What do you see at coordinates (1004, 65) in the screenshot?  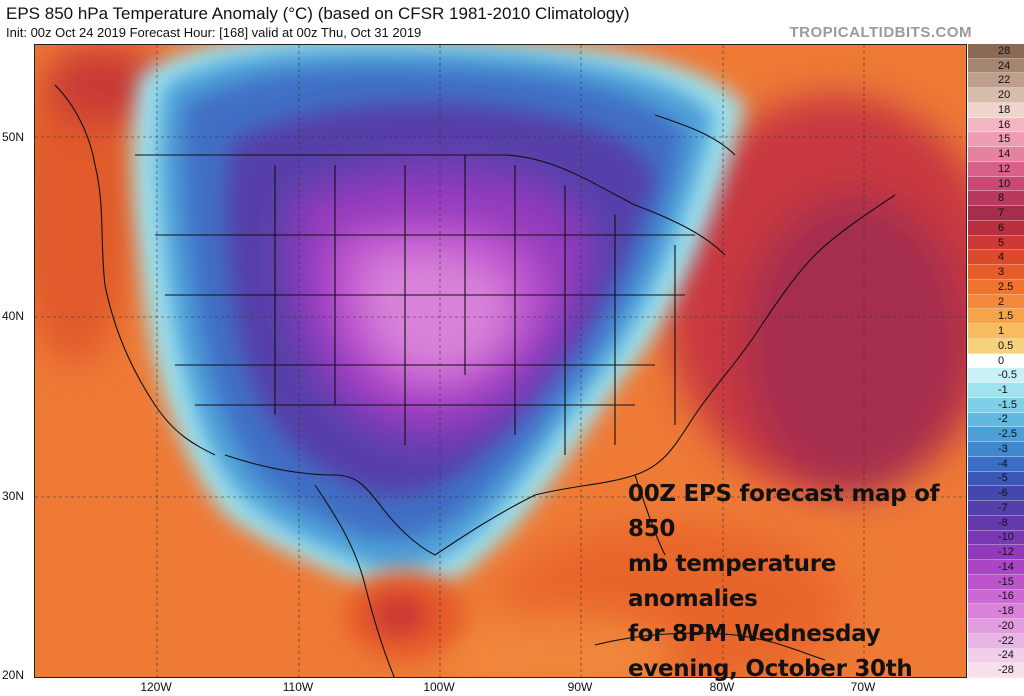 I see `colorbar-label: 24` at bounding box center [1004, 65].